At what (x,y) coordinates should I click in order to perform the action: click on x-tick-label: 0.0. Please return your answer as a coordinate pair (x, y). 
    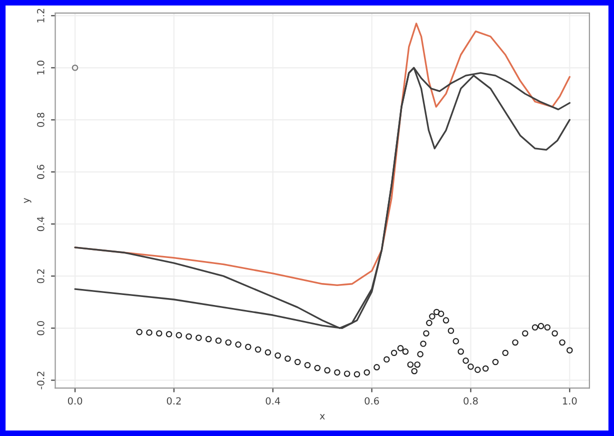
    Looking at the image, I should click on (75, 401).